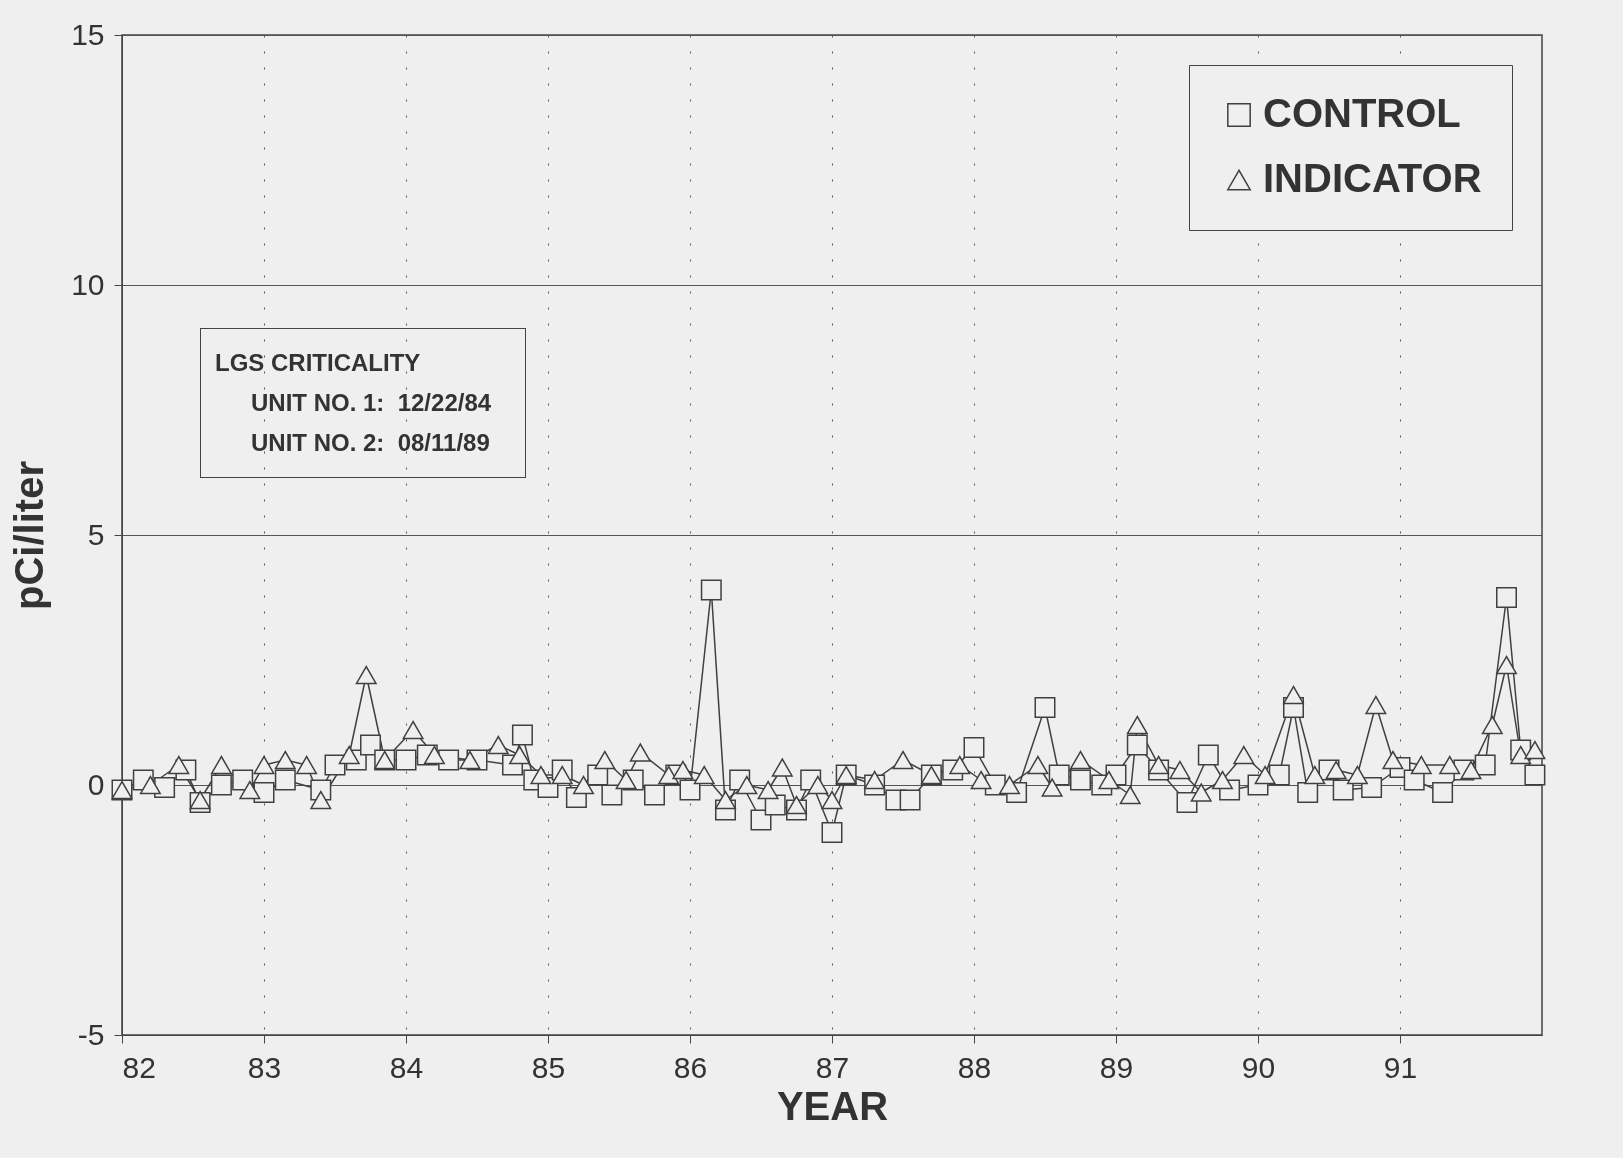 The image size is (1623, 1158). Describe the element at coordinates (832, 1105) in the screenshot. I see `x-axis-title: YEAR` at that location.